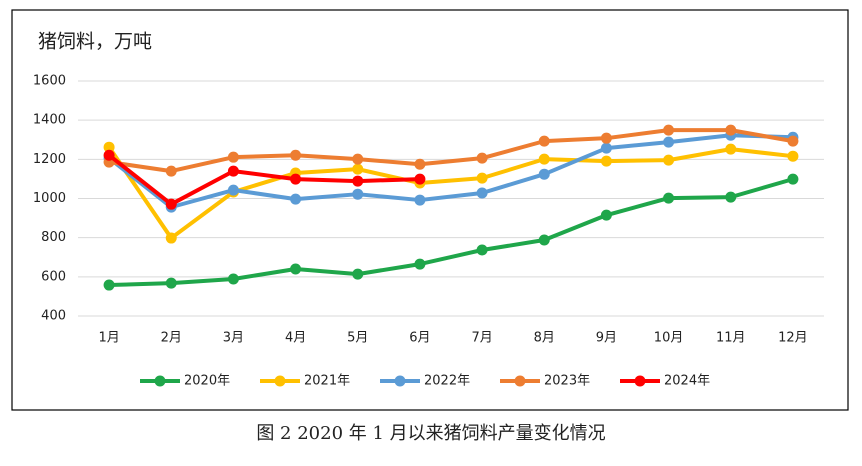 This screenshot has width=862, height=466. Describe the element at coordinates (108, 338) in the screenshot. I see `x-tick-label: 1月` at that location.